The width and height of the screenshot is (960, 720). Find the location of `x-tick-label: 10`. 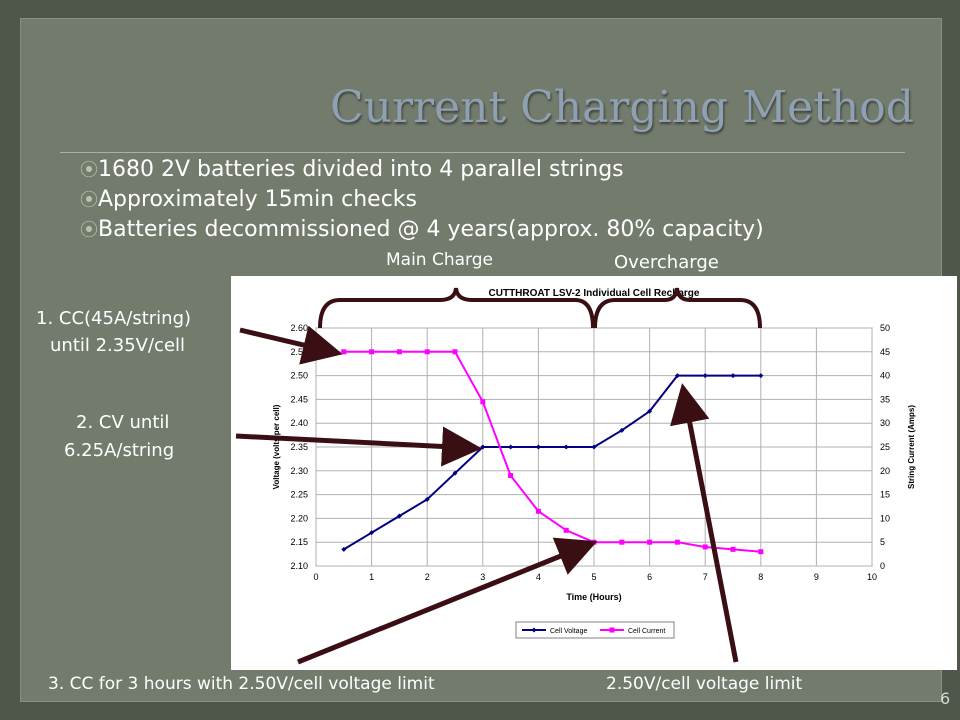

x-tick-label: 10 is located at coordinates (872, 577).